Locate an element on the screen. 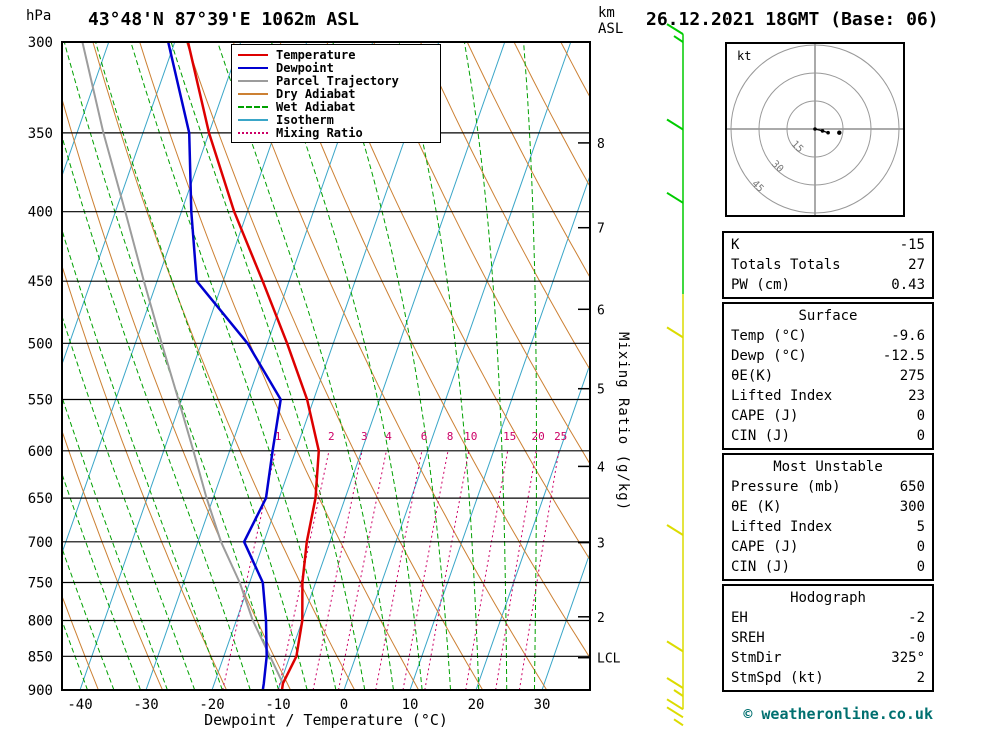  stats-value: 23 is located at coordinates (916, 396).